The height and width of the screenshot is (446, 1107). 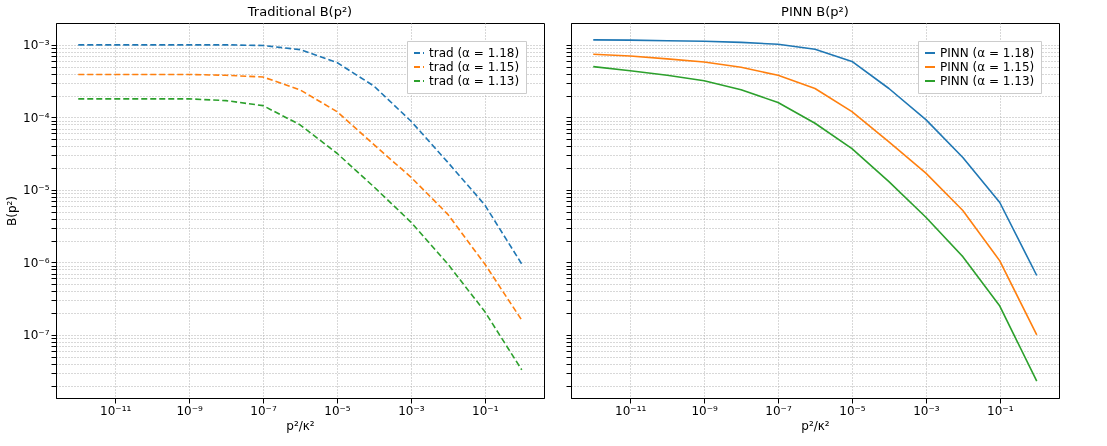 I want to click on chart-title: Traditional B(p²), so click(x=299, y=11).